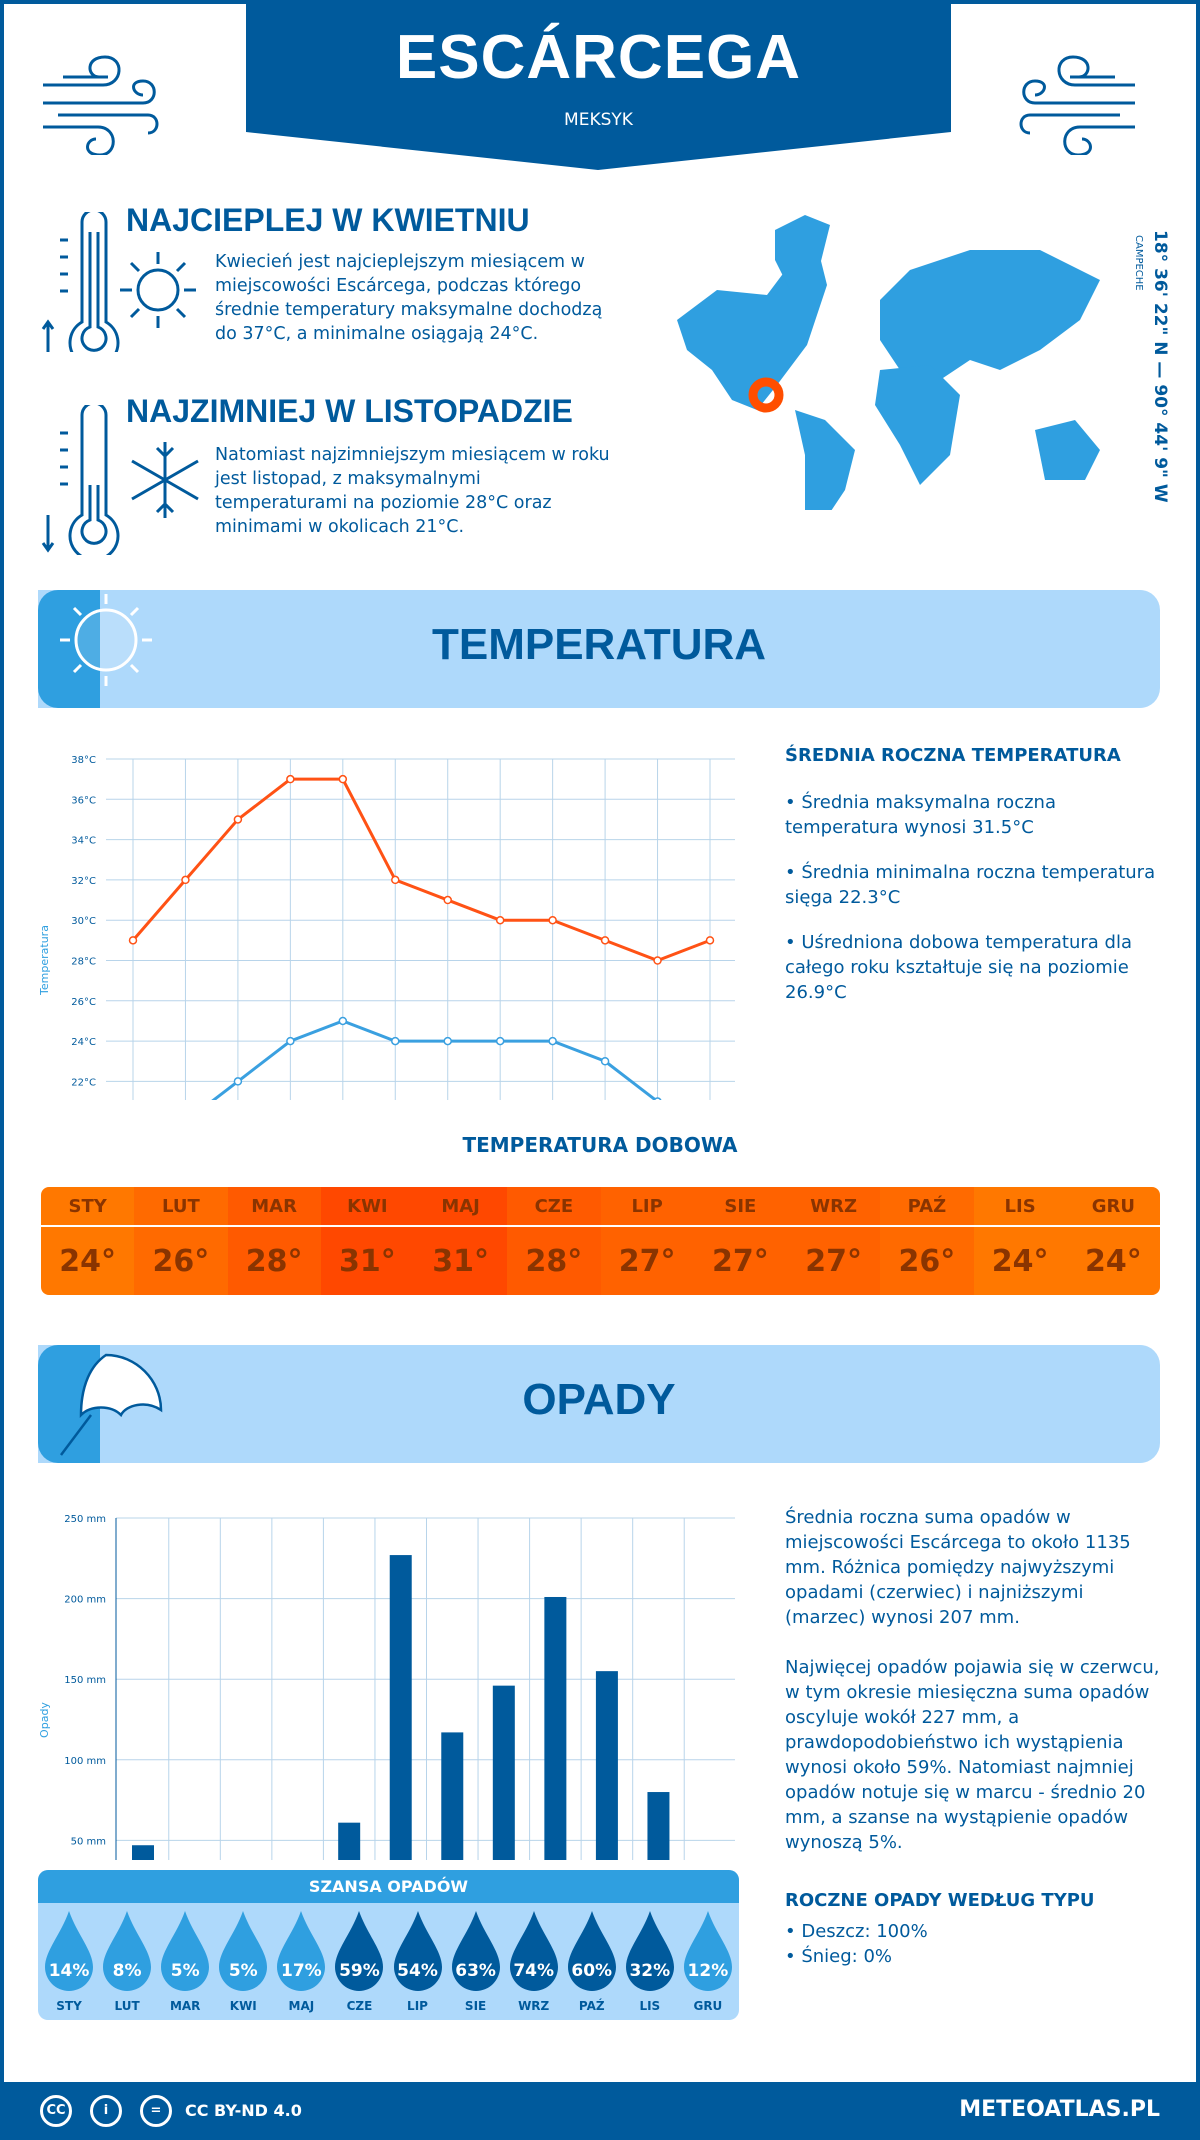 This screenshot has width=1200, height=2140. What do you see at coordinates (600, 2111) in the screenshot?
I see `footer: CC i = CC BY-ND 4.0 METEOATLAS.PL` at bounding box center [600, 2111].